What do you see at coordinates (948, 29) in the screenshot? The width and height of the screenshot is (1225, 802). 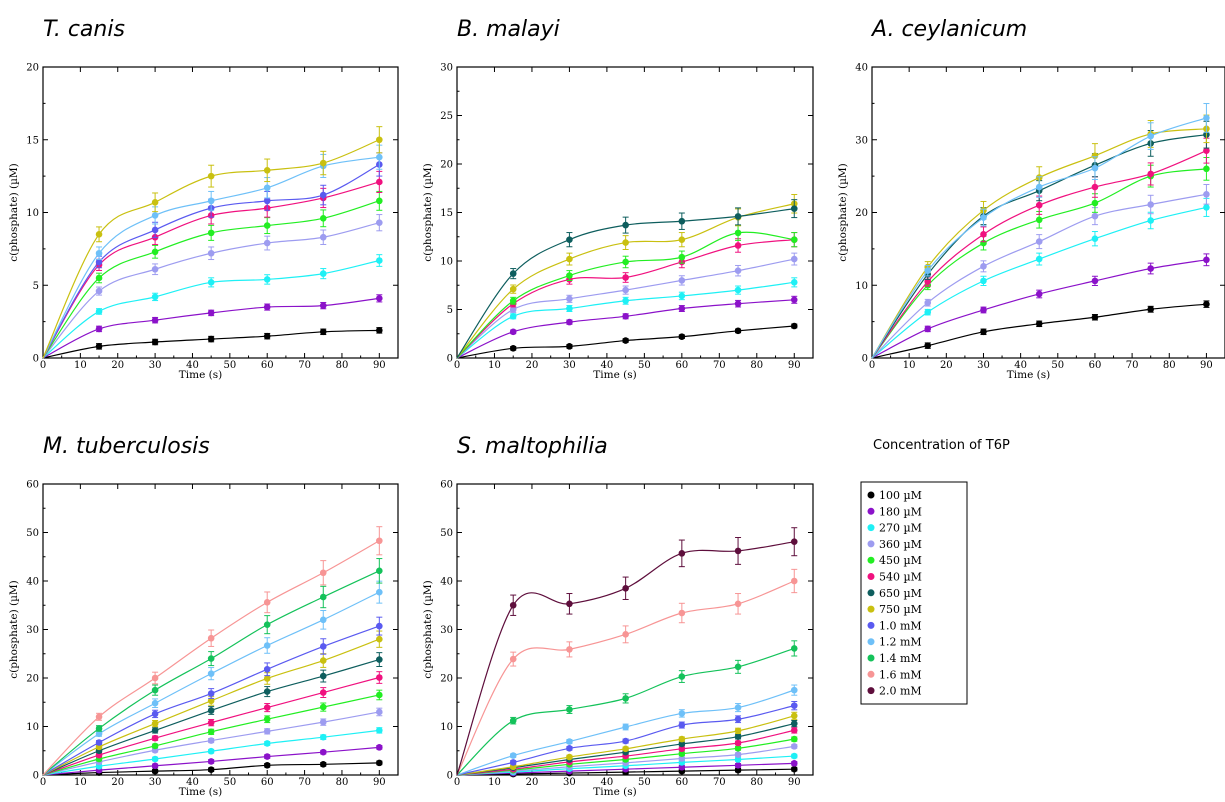 I see `chart-title: A. ceylanicum` at bounding box center [948, 29].